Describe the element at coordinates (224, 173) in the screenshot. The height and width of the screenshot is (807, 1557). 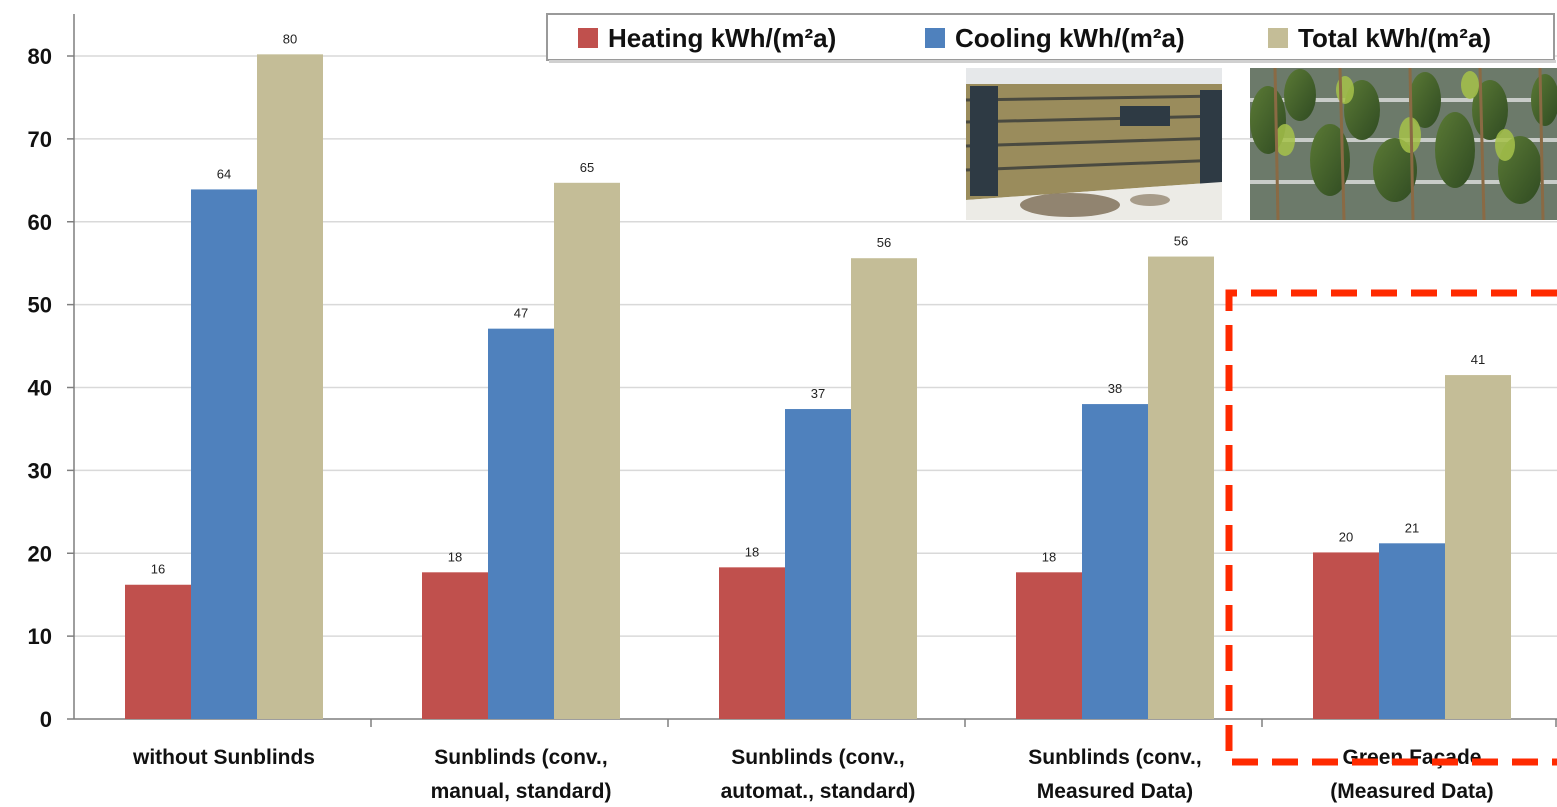
I see `data-label: 64` at that location.